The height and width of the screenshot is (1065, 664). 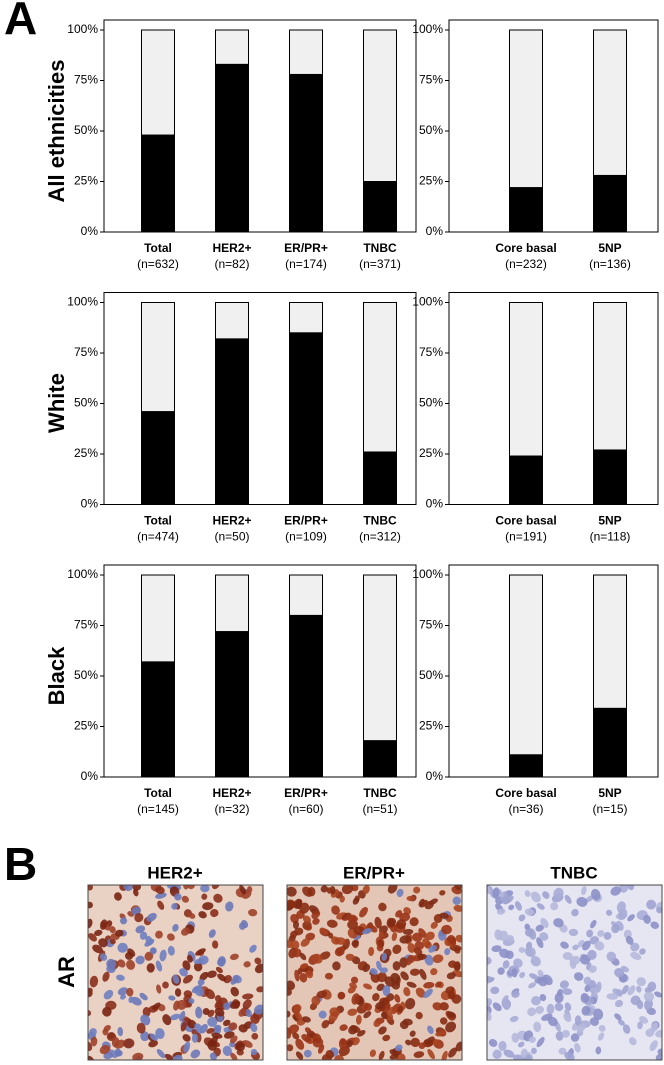 I want to click on sample-size-label: (n=82), so click(x=231, y=264).